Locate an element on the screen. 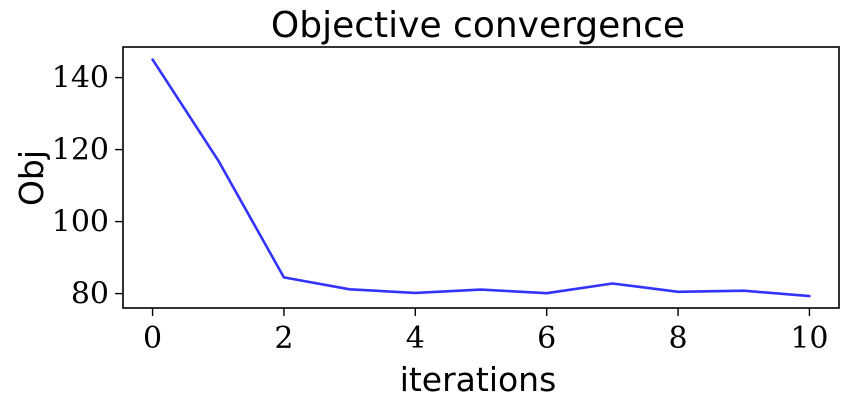 The image size is (864, 414). chart-title: Objective convergence is located at coordinates (478, 25).